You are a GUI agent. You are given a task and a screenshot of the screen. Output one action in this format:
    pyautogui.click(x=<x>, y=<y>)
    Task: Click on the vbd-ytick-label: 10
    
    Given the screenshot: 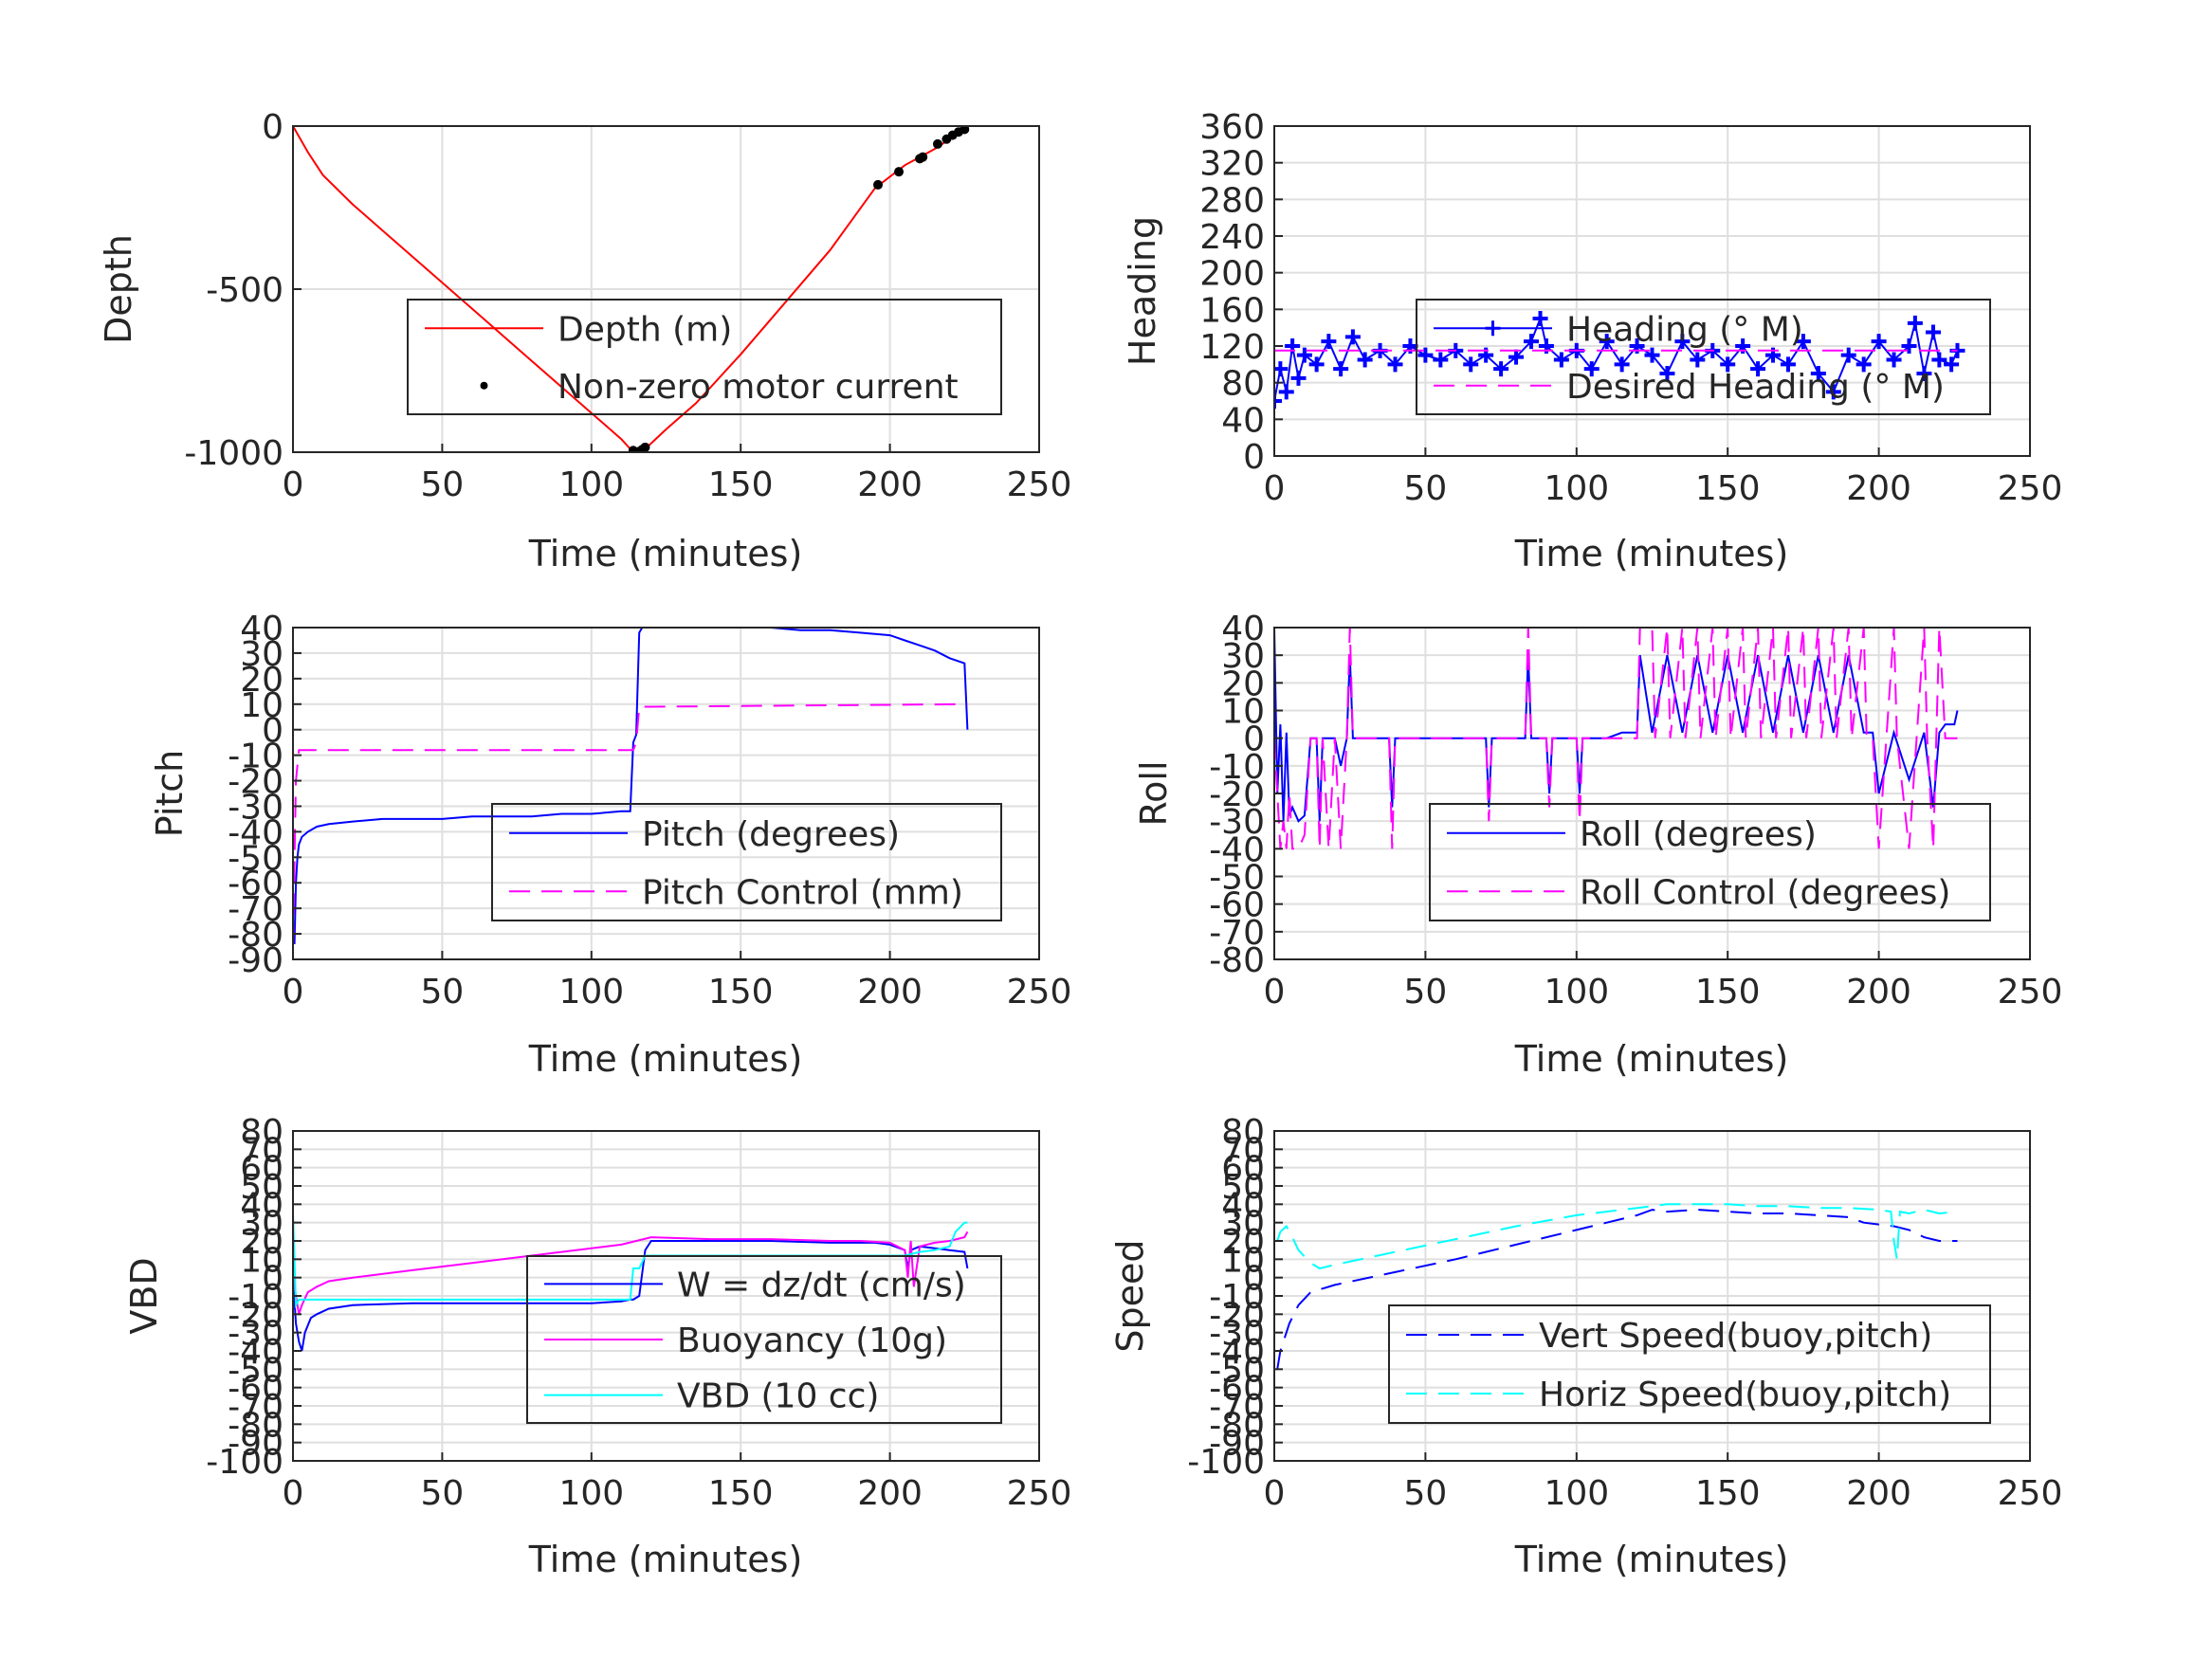 What is the action you would take?
    pyautogui.click(x=261, y=1260)
    